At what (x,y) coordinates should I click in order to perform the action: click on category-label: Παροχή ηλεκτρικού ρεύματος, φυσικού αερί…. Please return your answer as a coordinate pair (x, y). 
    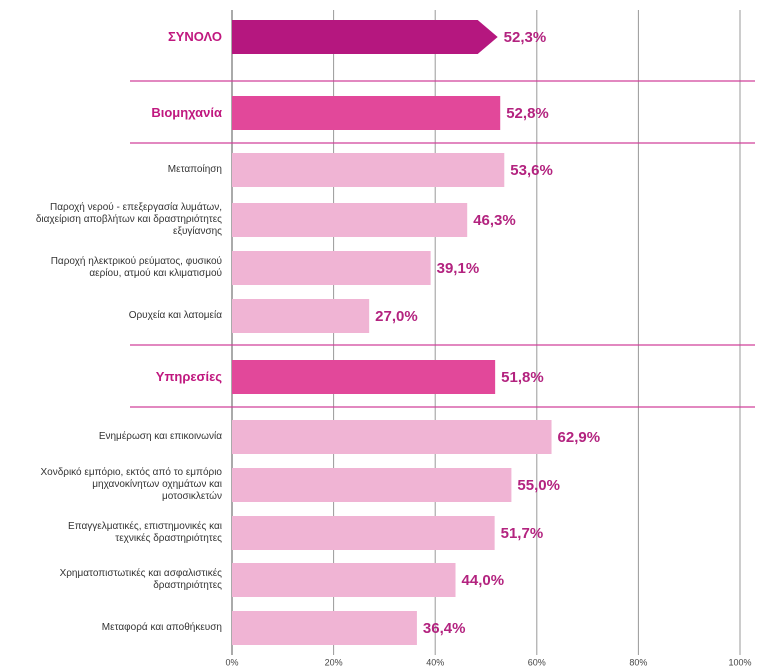
    Looking at the image, I should click on (136, 267).